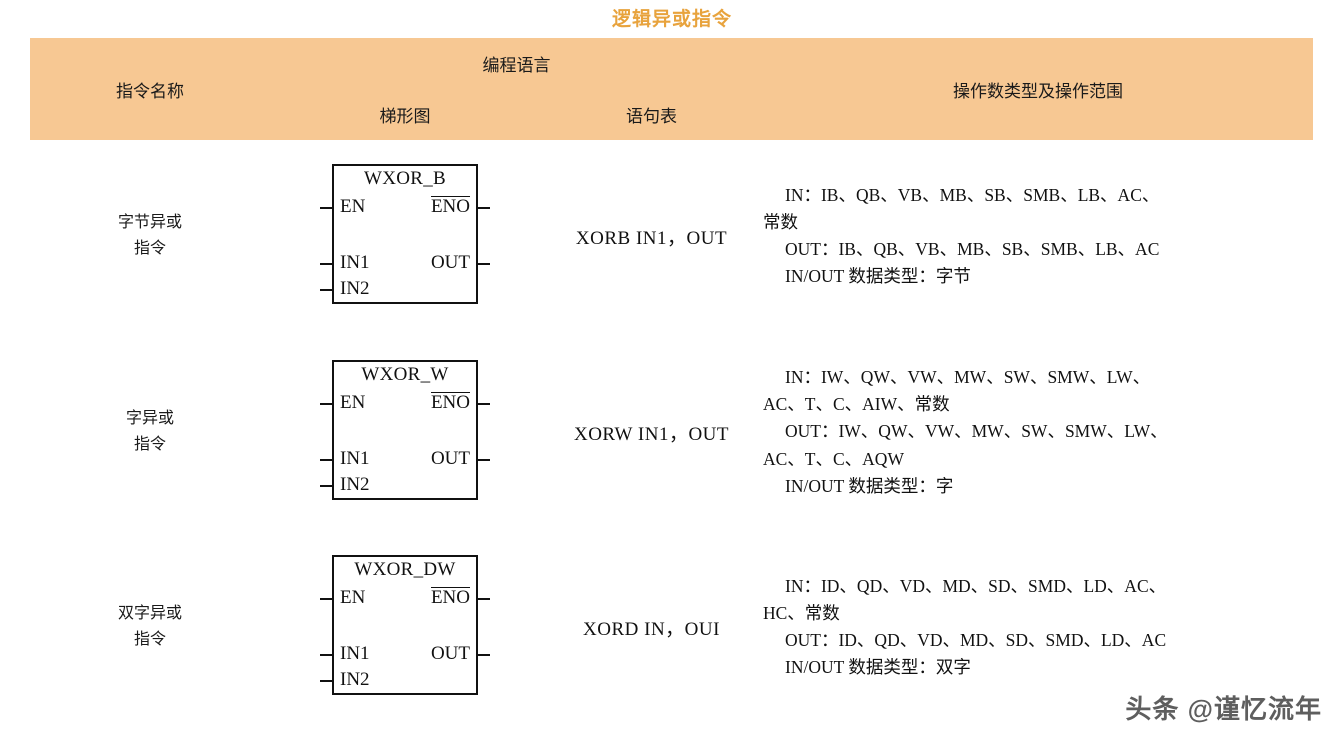 This screenshot has width=1344, height=748. Describe the element at coordinates (976, 640) in the screenshot. I see `operand-out-line: OUT：ID、QD、VD、MD、SD、SMD、LD、AC` at that location.